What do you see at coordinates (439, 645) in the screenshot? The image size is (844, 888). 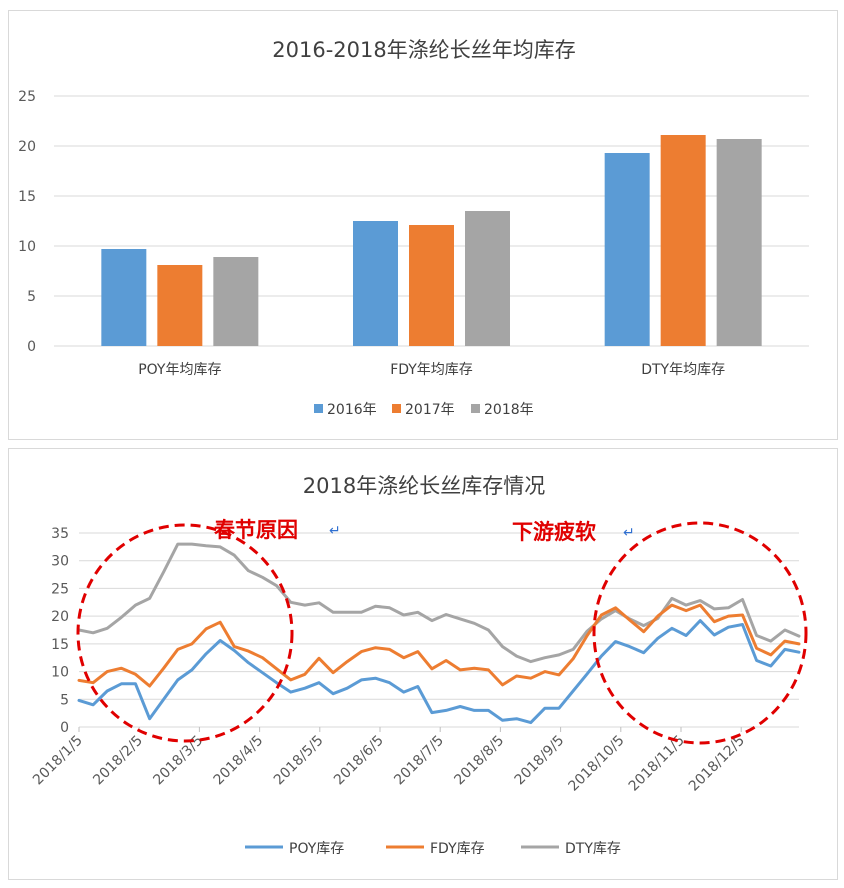 I see `series-line-FDY库存` at bounding box center [439, 645].